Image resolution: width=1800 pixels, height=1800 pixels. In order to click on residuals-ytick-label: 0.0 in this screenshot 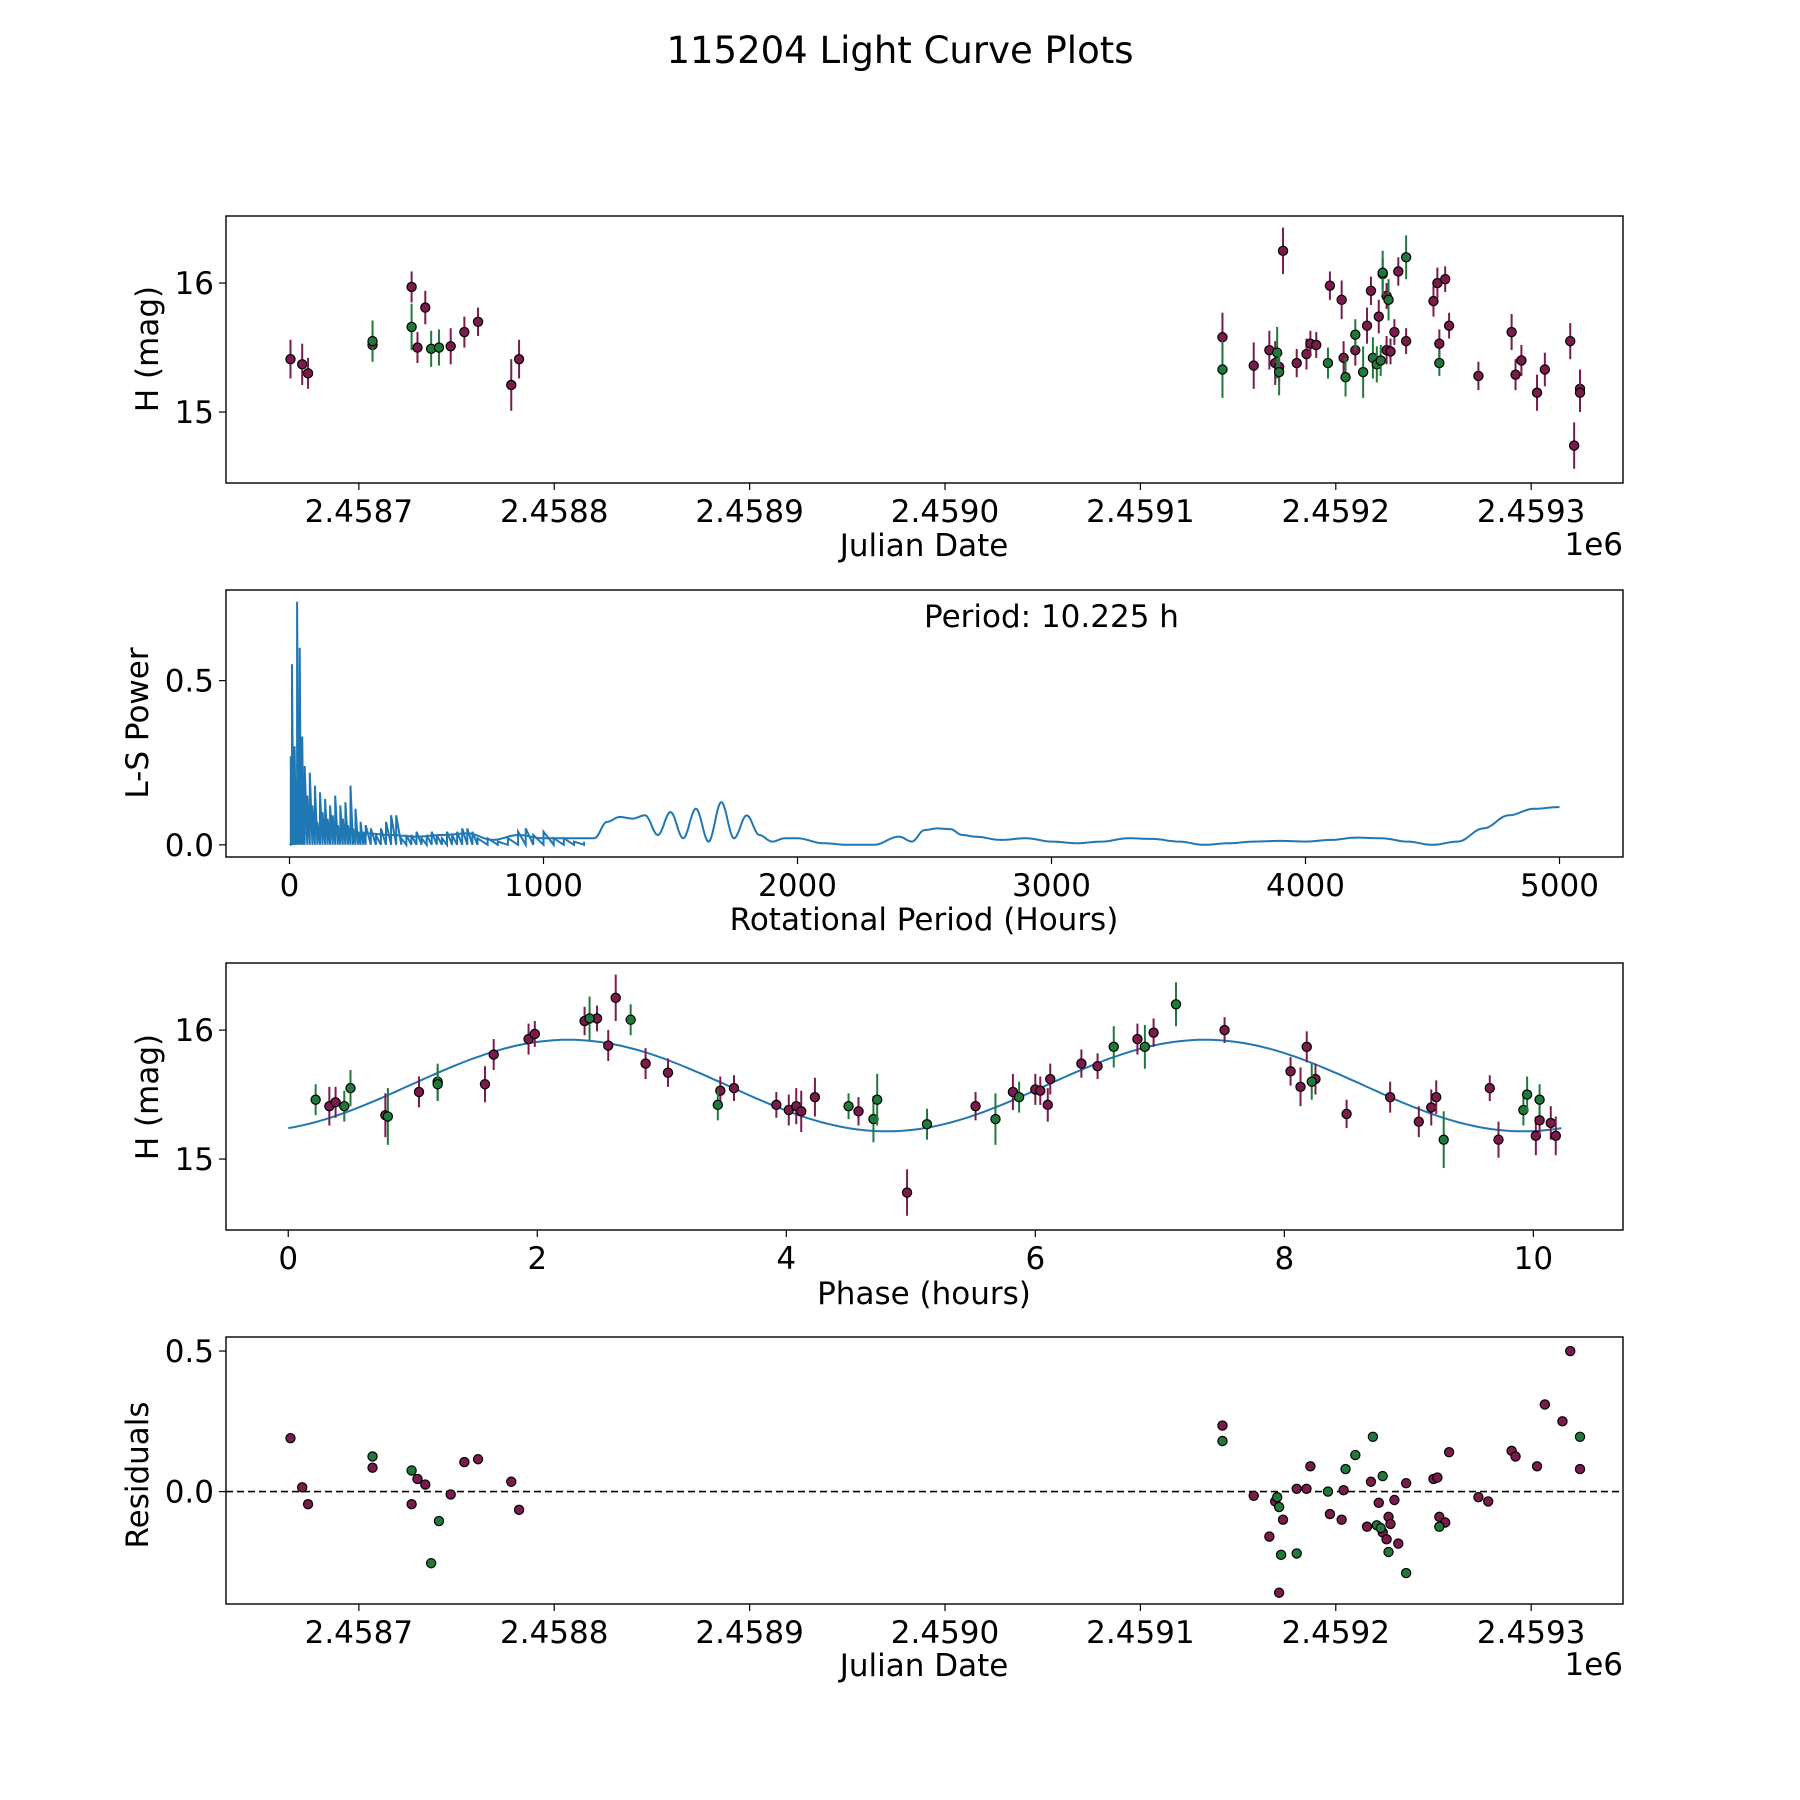, I will do `click(189, 1493)`.